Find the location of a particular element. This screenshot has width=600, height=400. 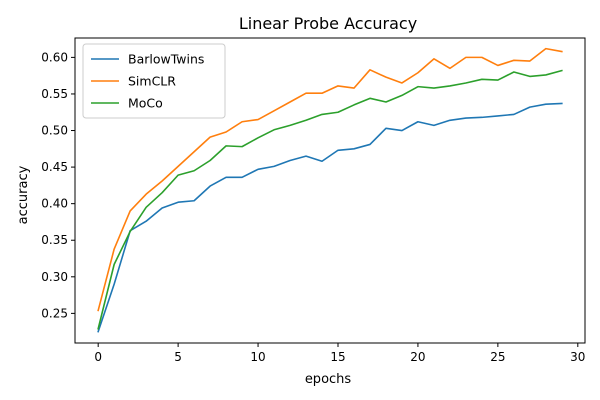

chart-title: Linear Probe Accuracy is located at coordinates (328, 23).